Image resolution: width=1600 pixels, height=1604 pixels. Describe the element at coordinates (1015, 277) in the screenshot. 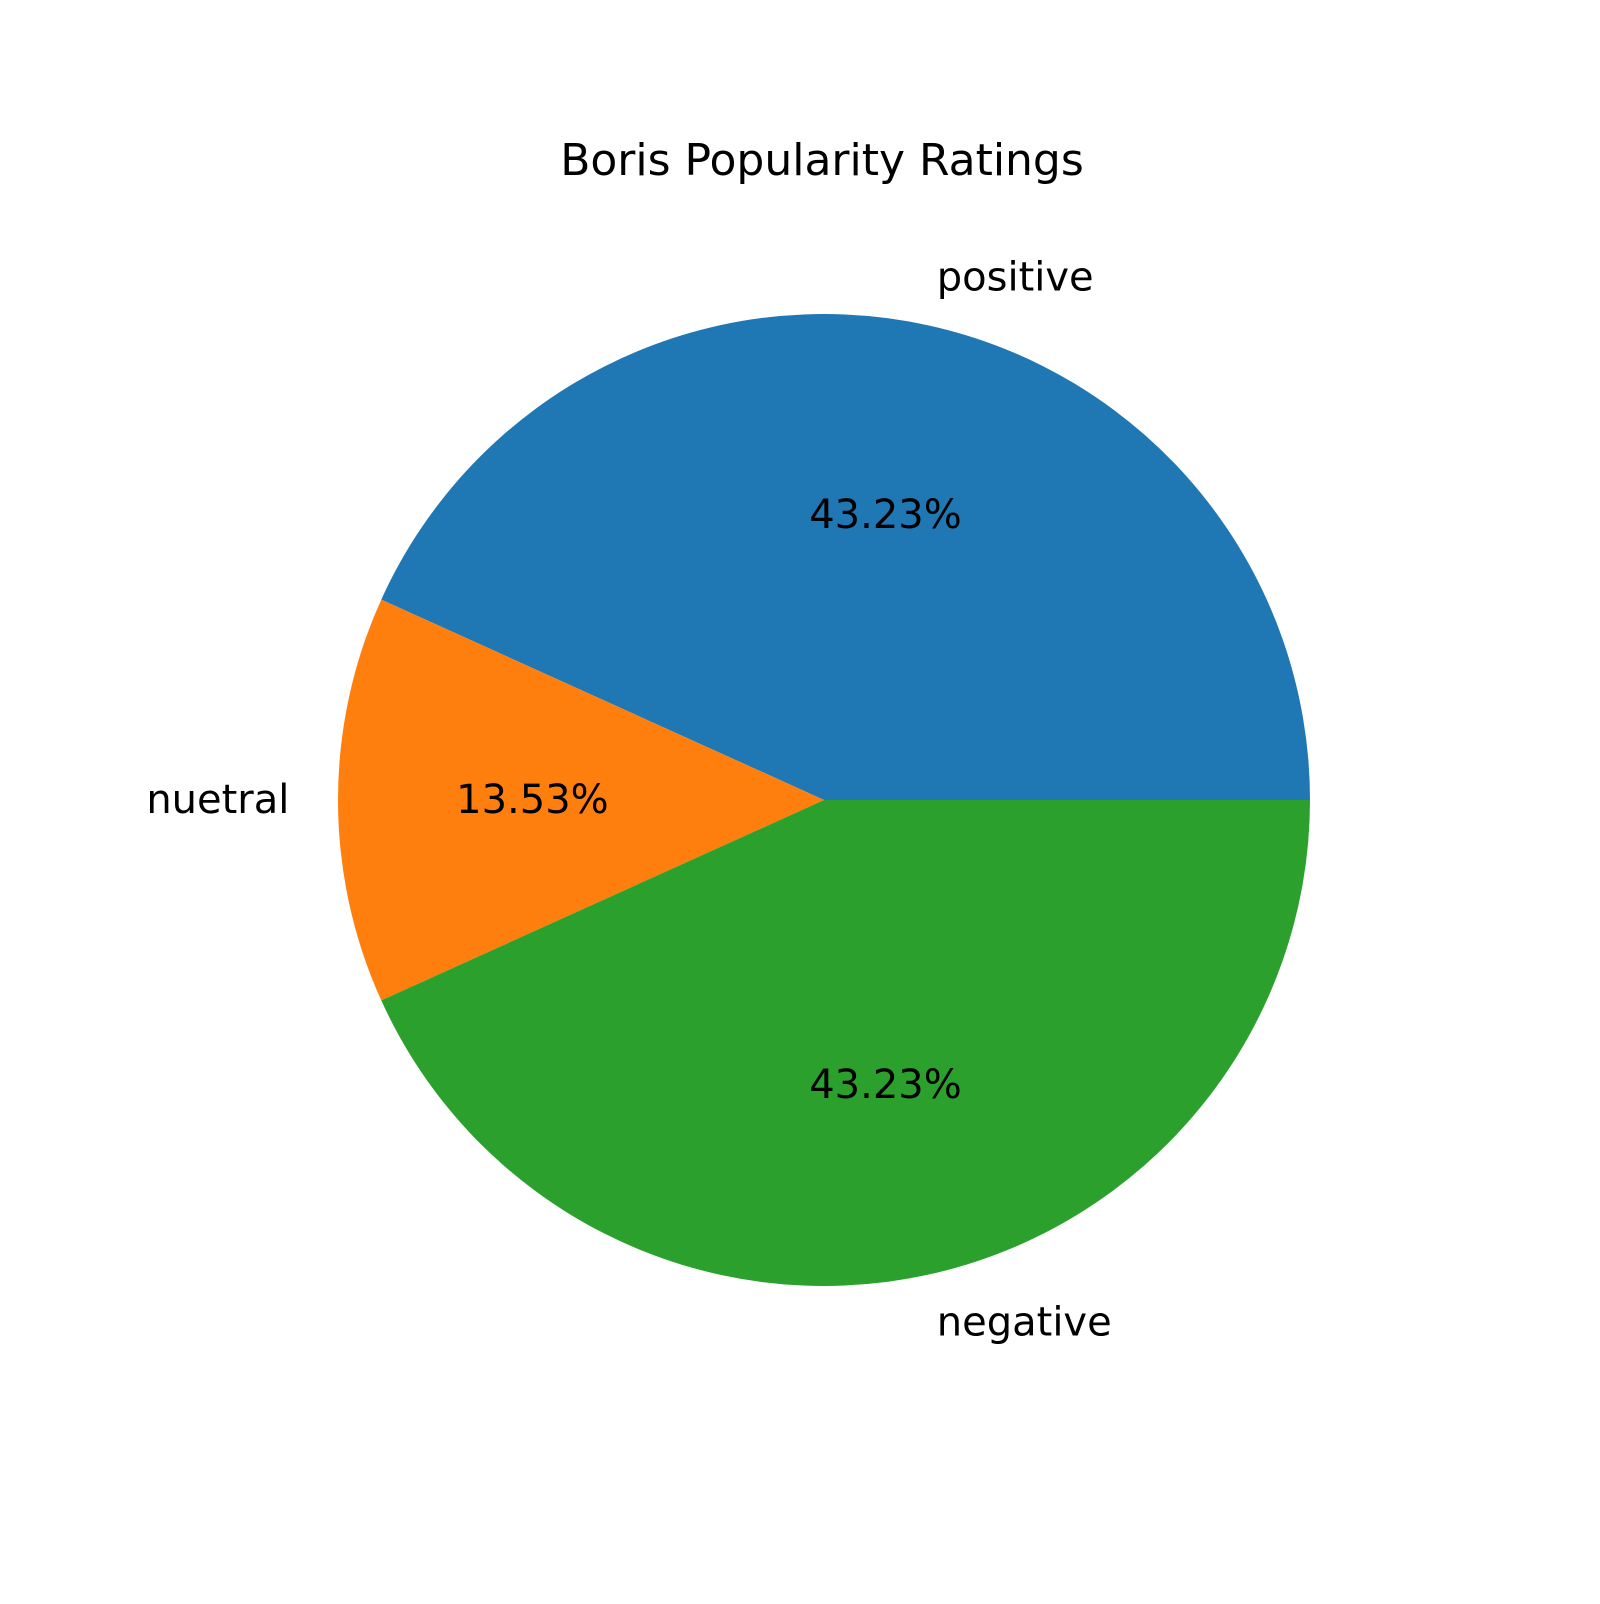

I see `slice-label-positive: positive` at that location.